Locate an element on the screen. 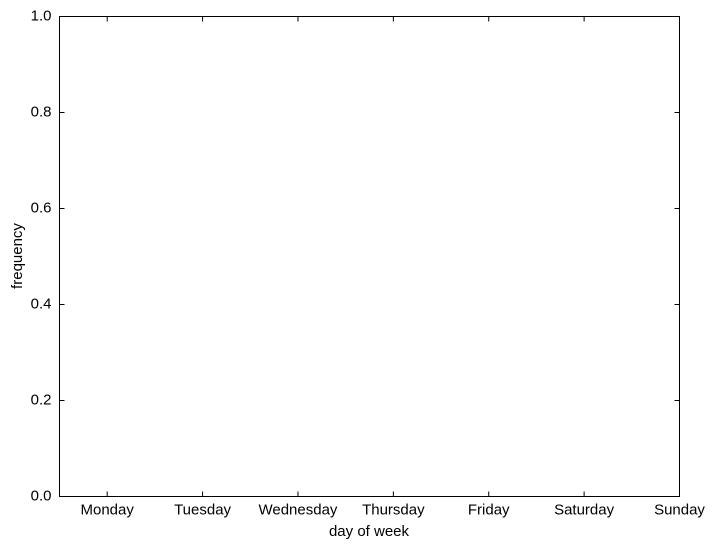  y-tick-label: 0.6 is located at coordinates (41, 207).